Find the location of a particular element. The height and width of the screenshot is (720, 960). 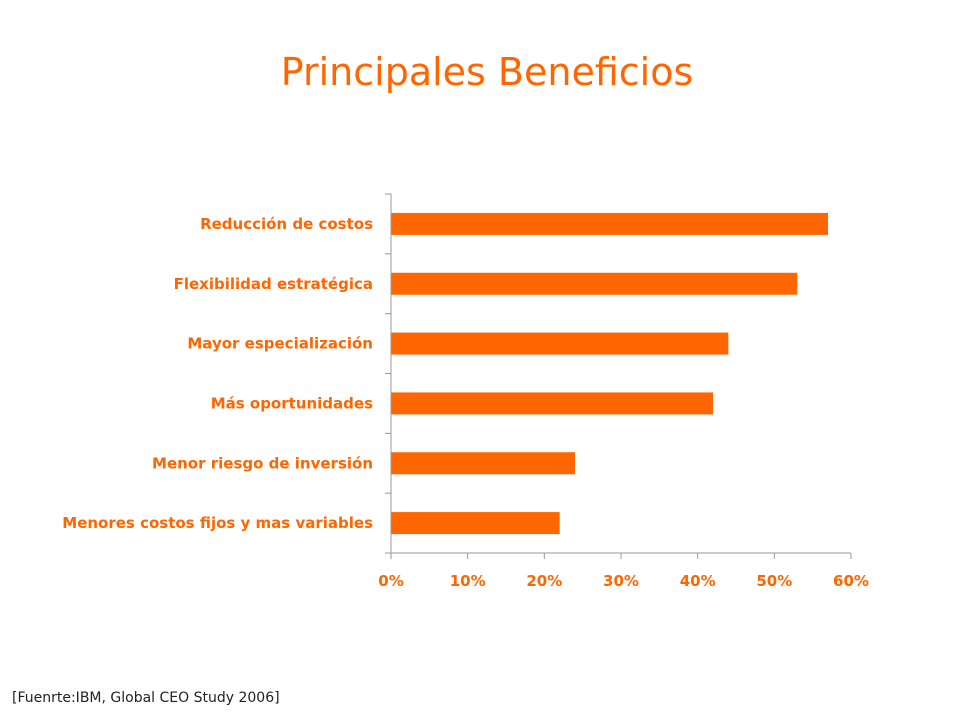

x-tick-label-7: 60% is located at coordinates (851, 581).